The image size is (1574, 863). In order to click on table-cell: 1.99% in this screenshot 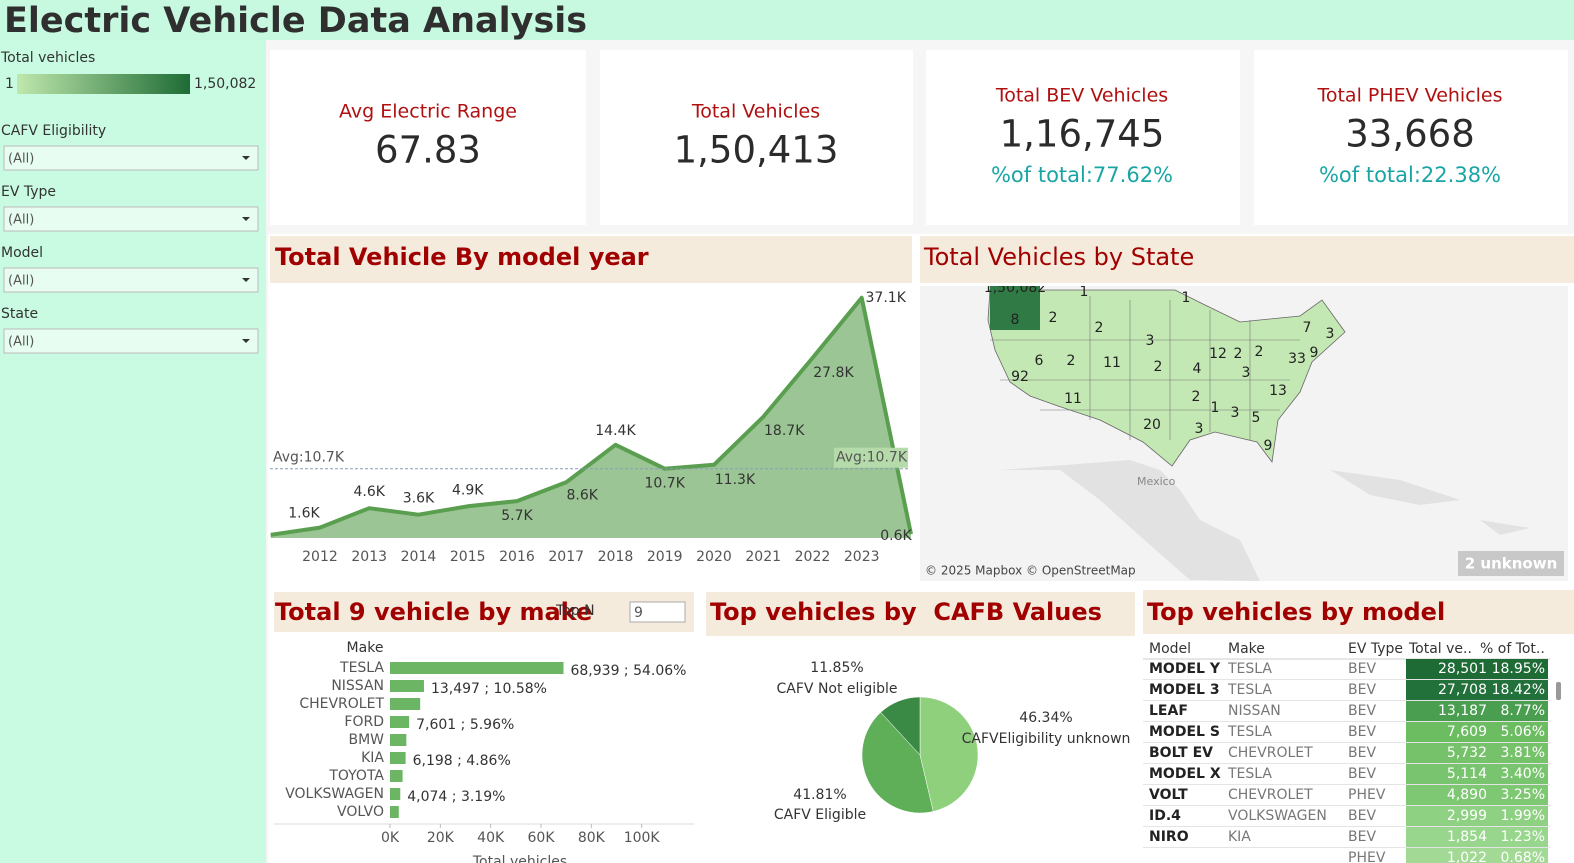, I will do `click(1523, 816)`.